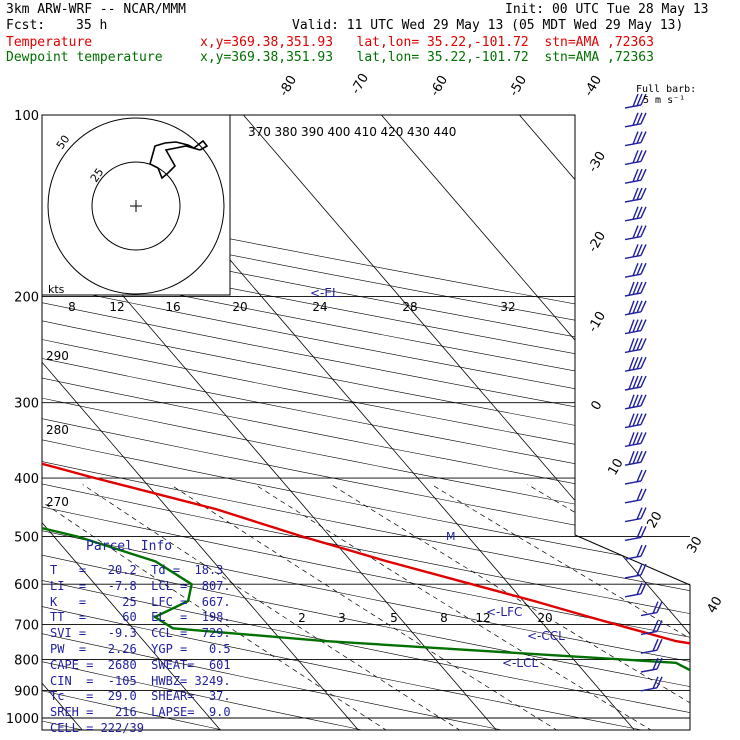 This screenshot has height=740, width=740. Describe the element at coordinates (633, 576) in the screenshot. I see `wind-barb-staff` at that location.